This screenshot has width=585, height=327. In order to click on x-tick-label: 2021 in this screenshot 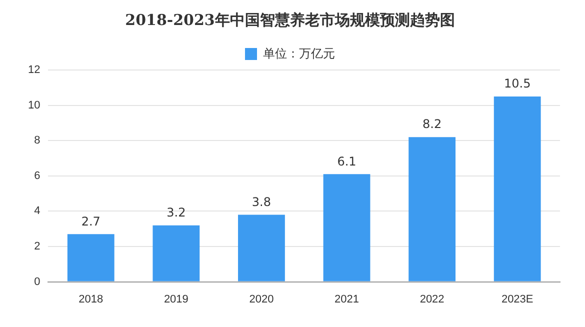, I will do `click(347, 299)`.